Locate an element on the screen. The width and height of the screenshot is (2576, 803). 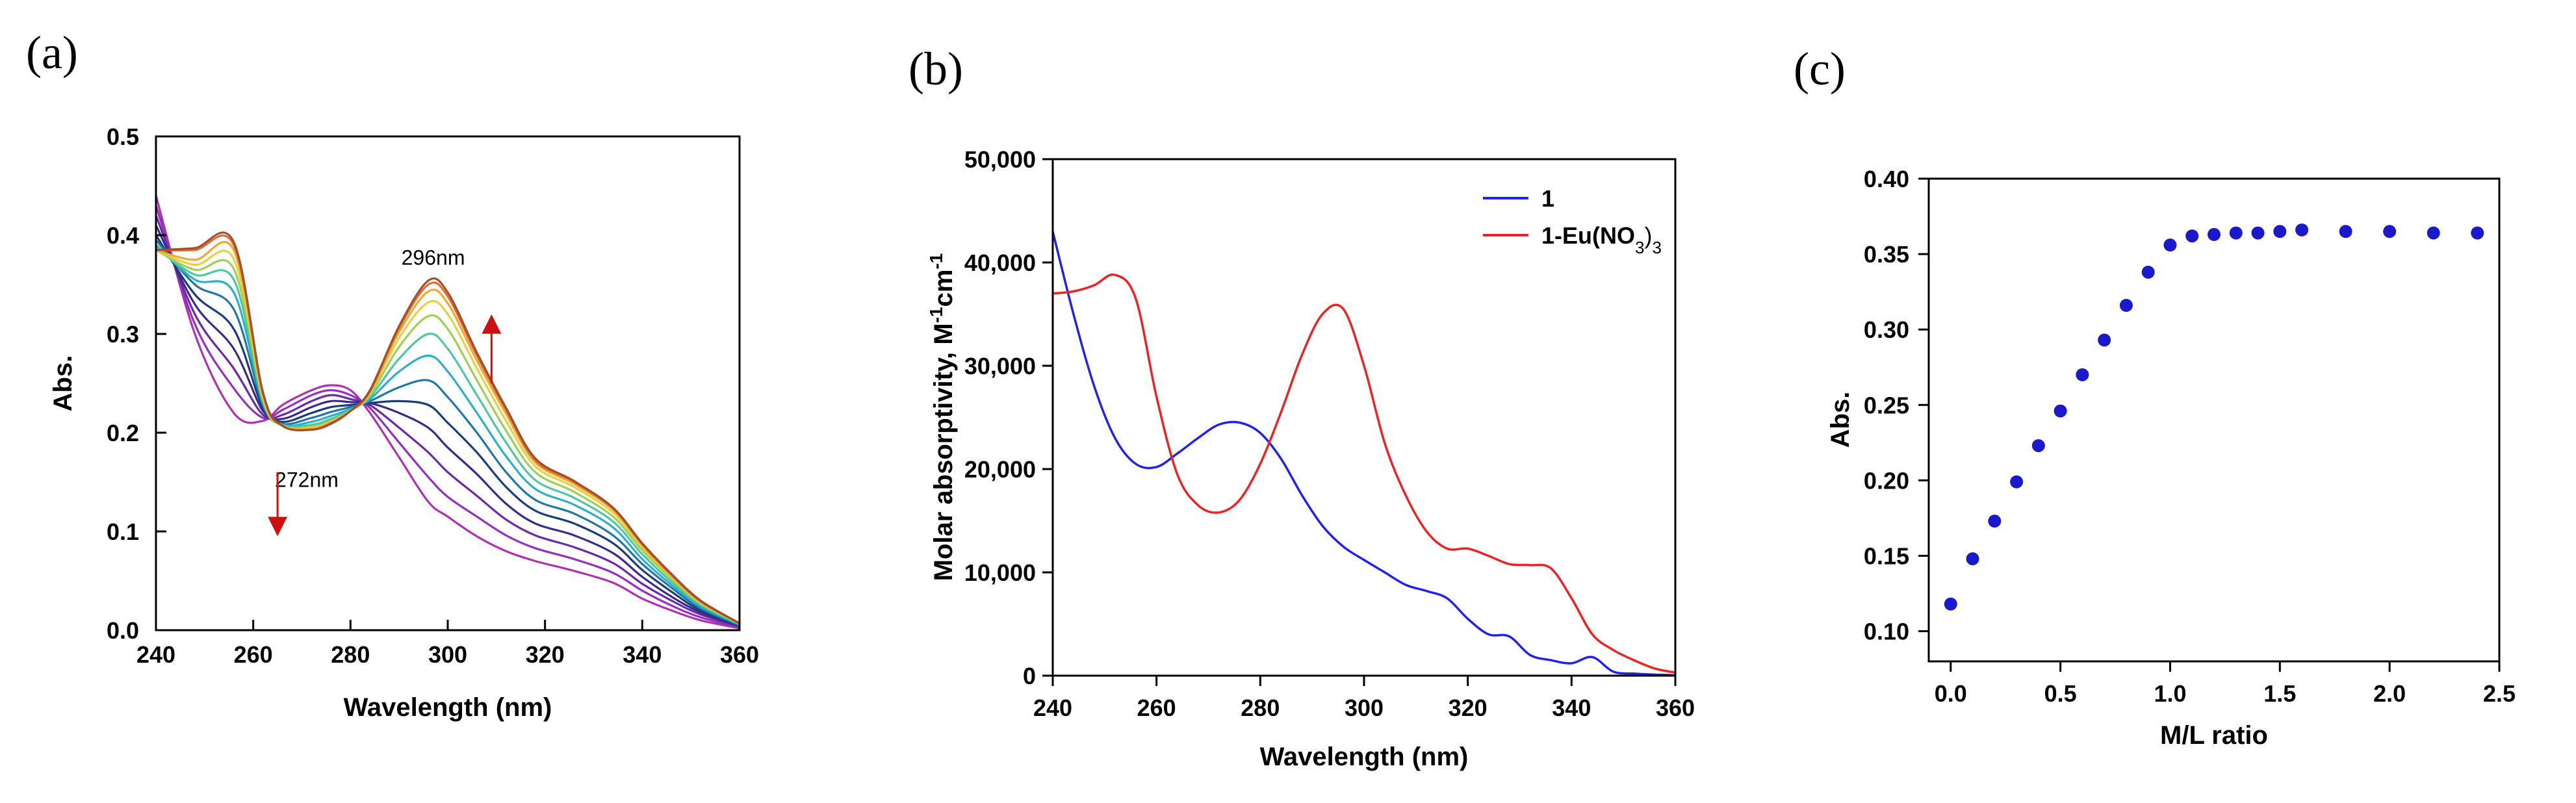
chart-b-xtick-label: 360 is located at coordinates (1676, 708).